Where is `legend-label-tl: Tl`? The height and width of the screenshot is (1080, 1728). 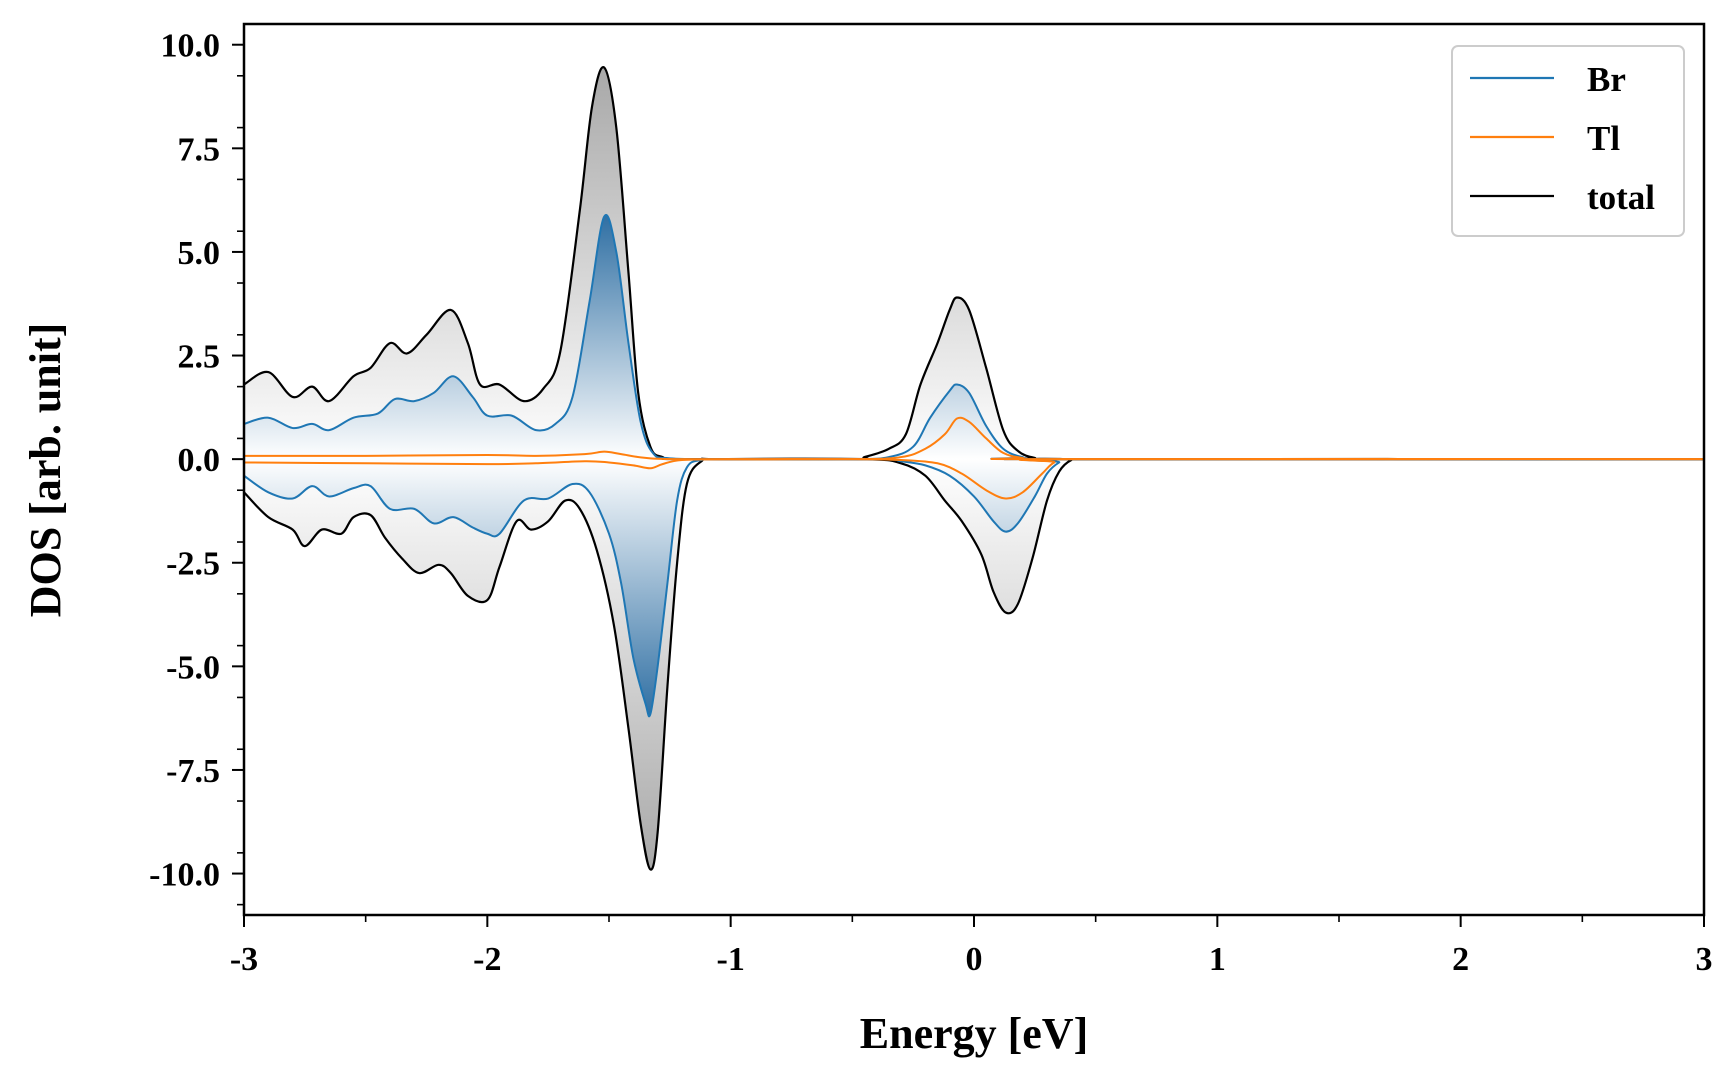 legend-label-tl: Tl is located at coordinates (1603, 138).